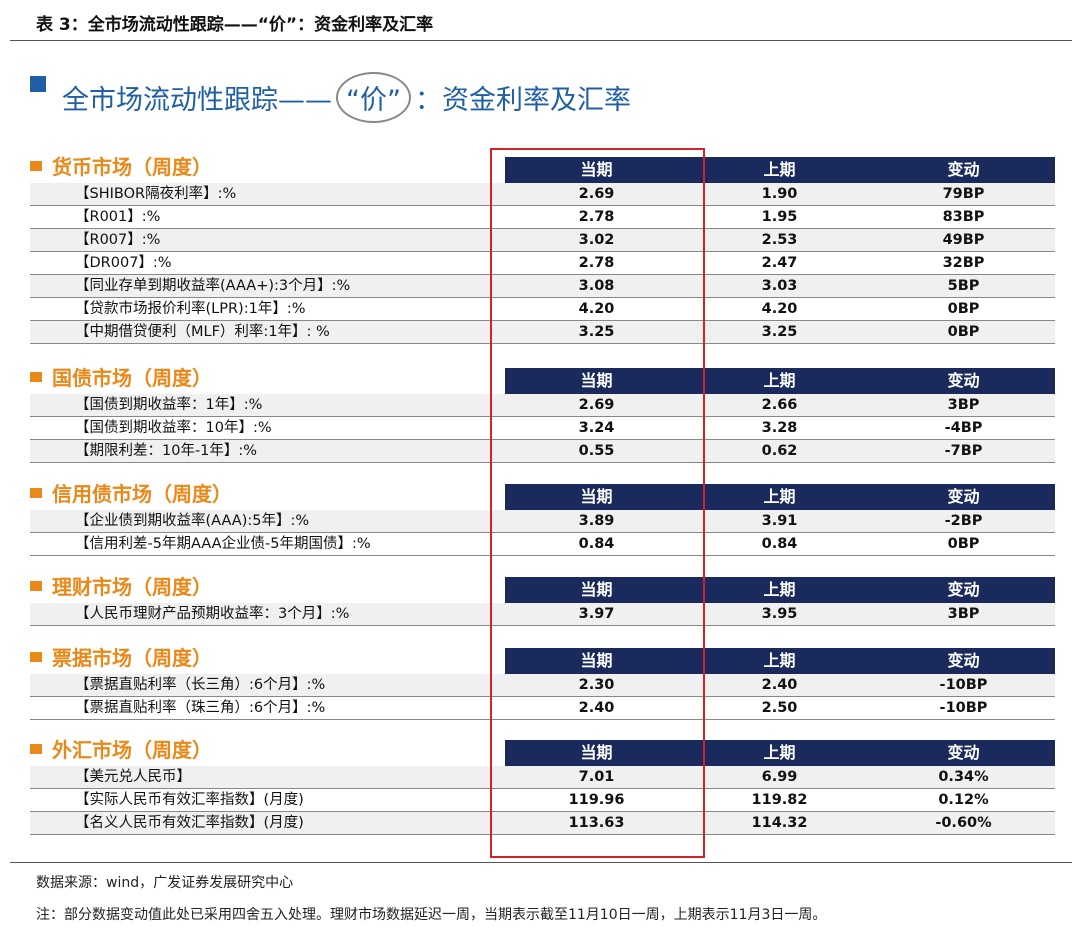  What do you see at coordinates (132, 378) in the screenshot?
I see `section-title: 国债市场（周度）` at bounding box center [132, 378].